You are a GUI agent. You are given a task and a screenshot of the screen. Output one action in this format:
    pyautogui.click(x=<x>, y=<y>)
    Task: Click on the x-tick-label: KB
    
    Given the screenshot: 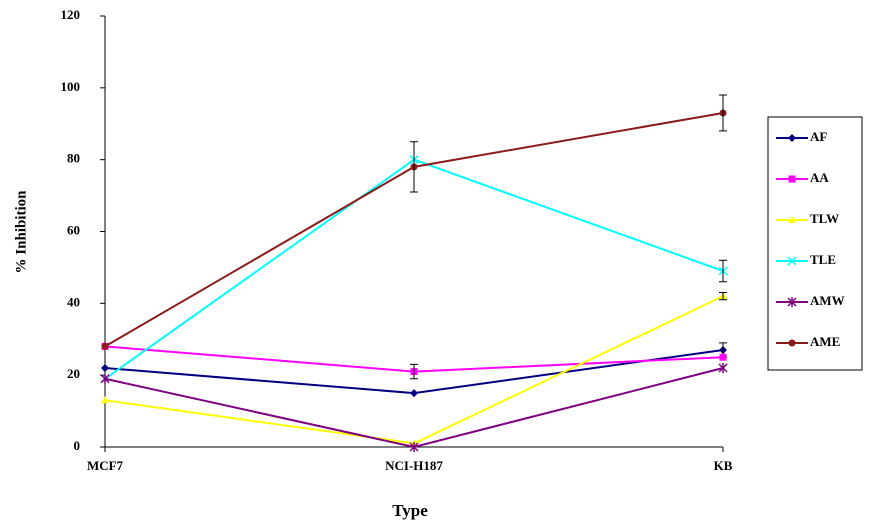 What is the action you would take?
    pyautogui.click(x=723, y=465)
    